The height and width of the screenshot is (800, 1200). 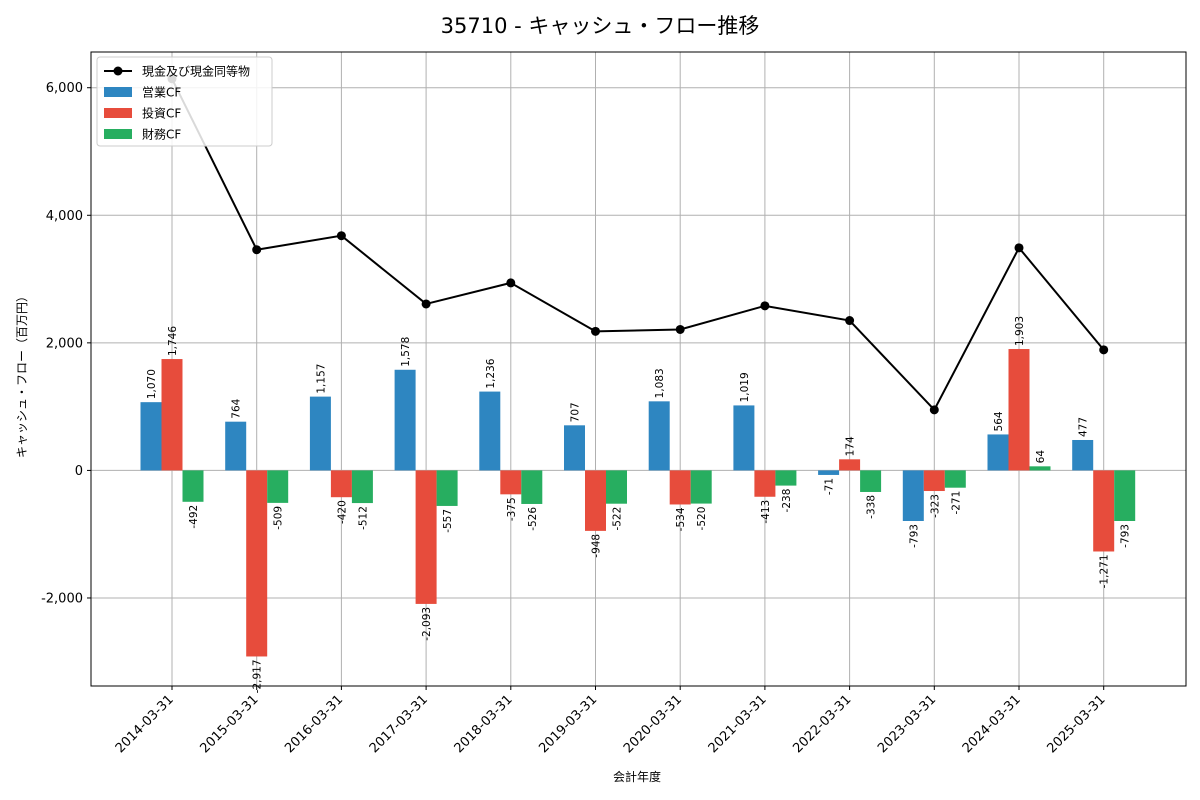 What do you see at coordinates (229, 724) in the screenshot?
I see `x-tick-label: 2015-03-31` at bounding box center [229, 724].